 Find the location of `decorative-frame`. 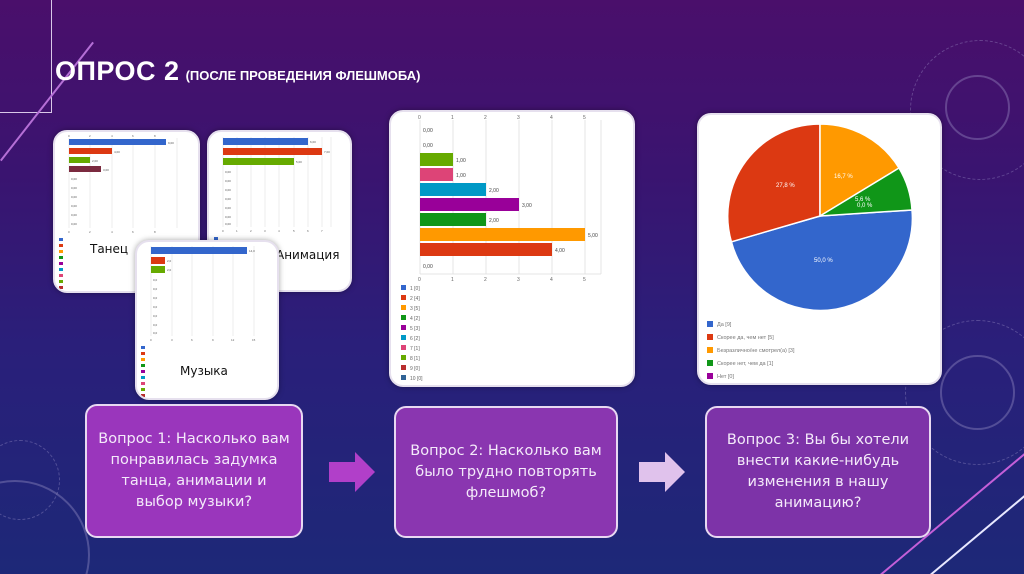

decorative-frame is located at coordinates (26, 56).